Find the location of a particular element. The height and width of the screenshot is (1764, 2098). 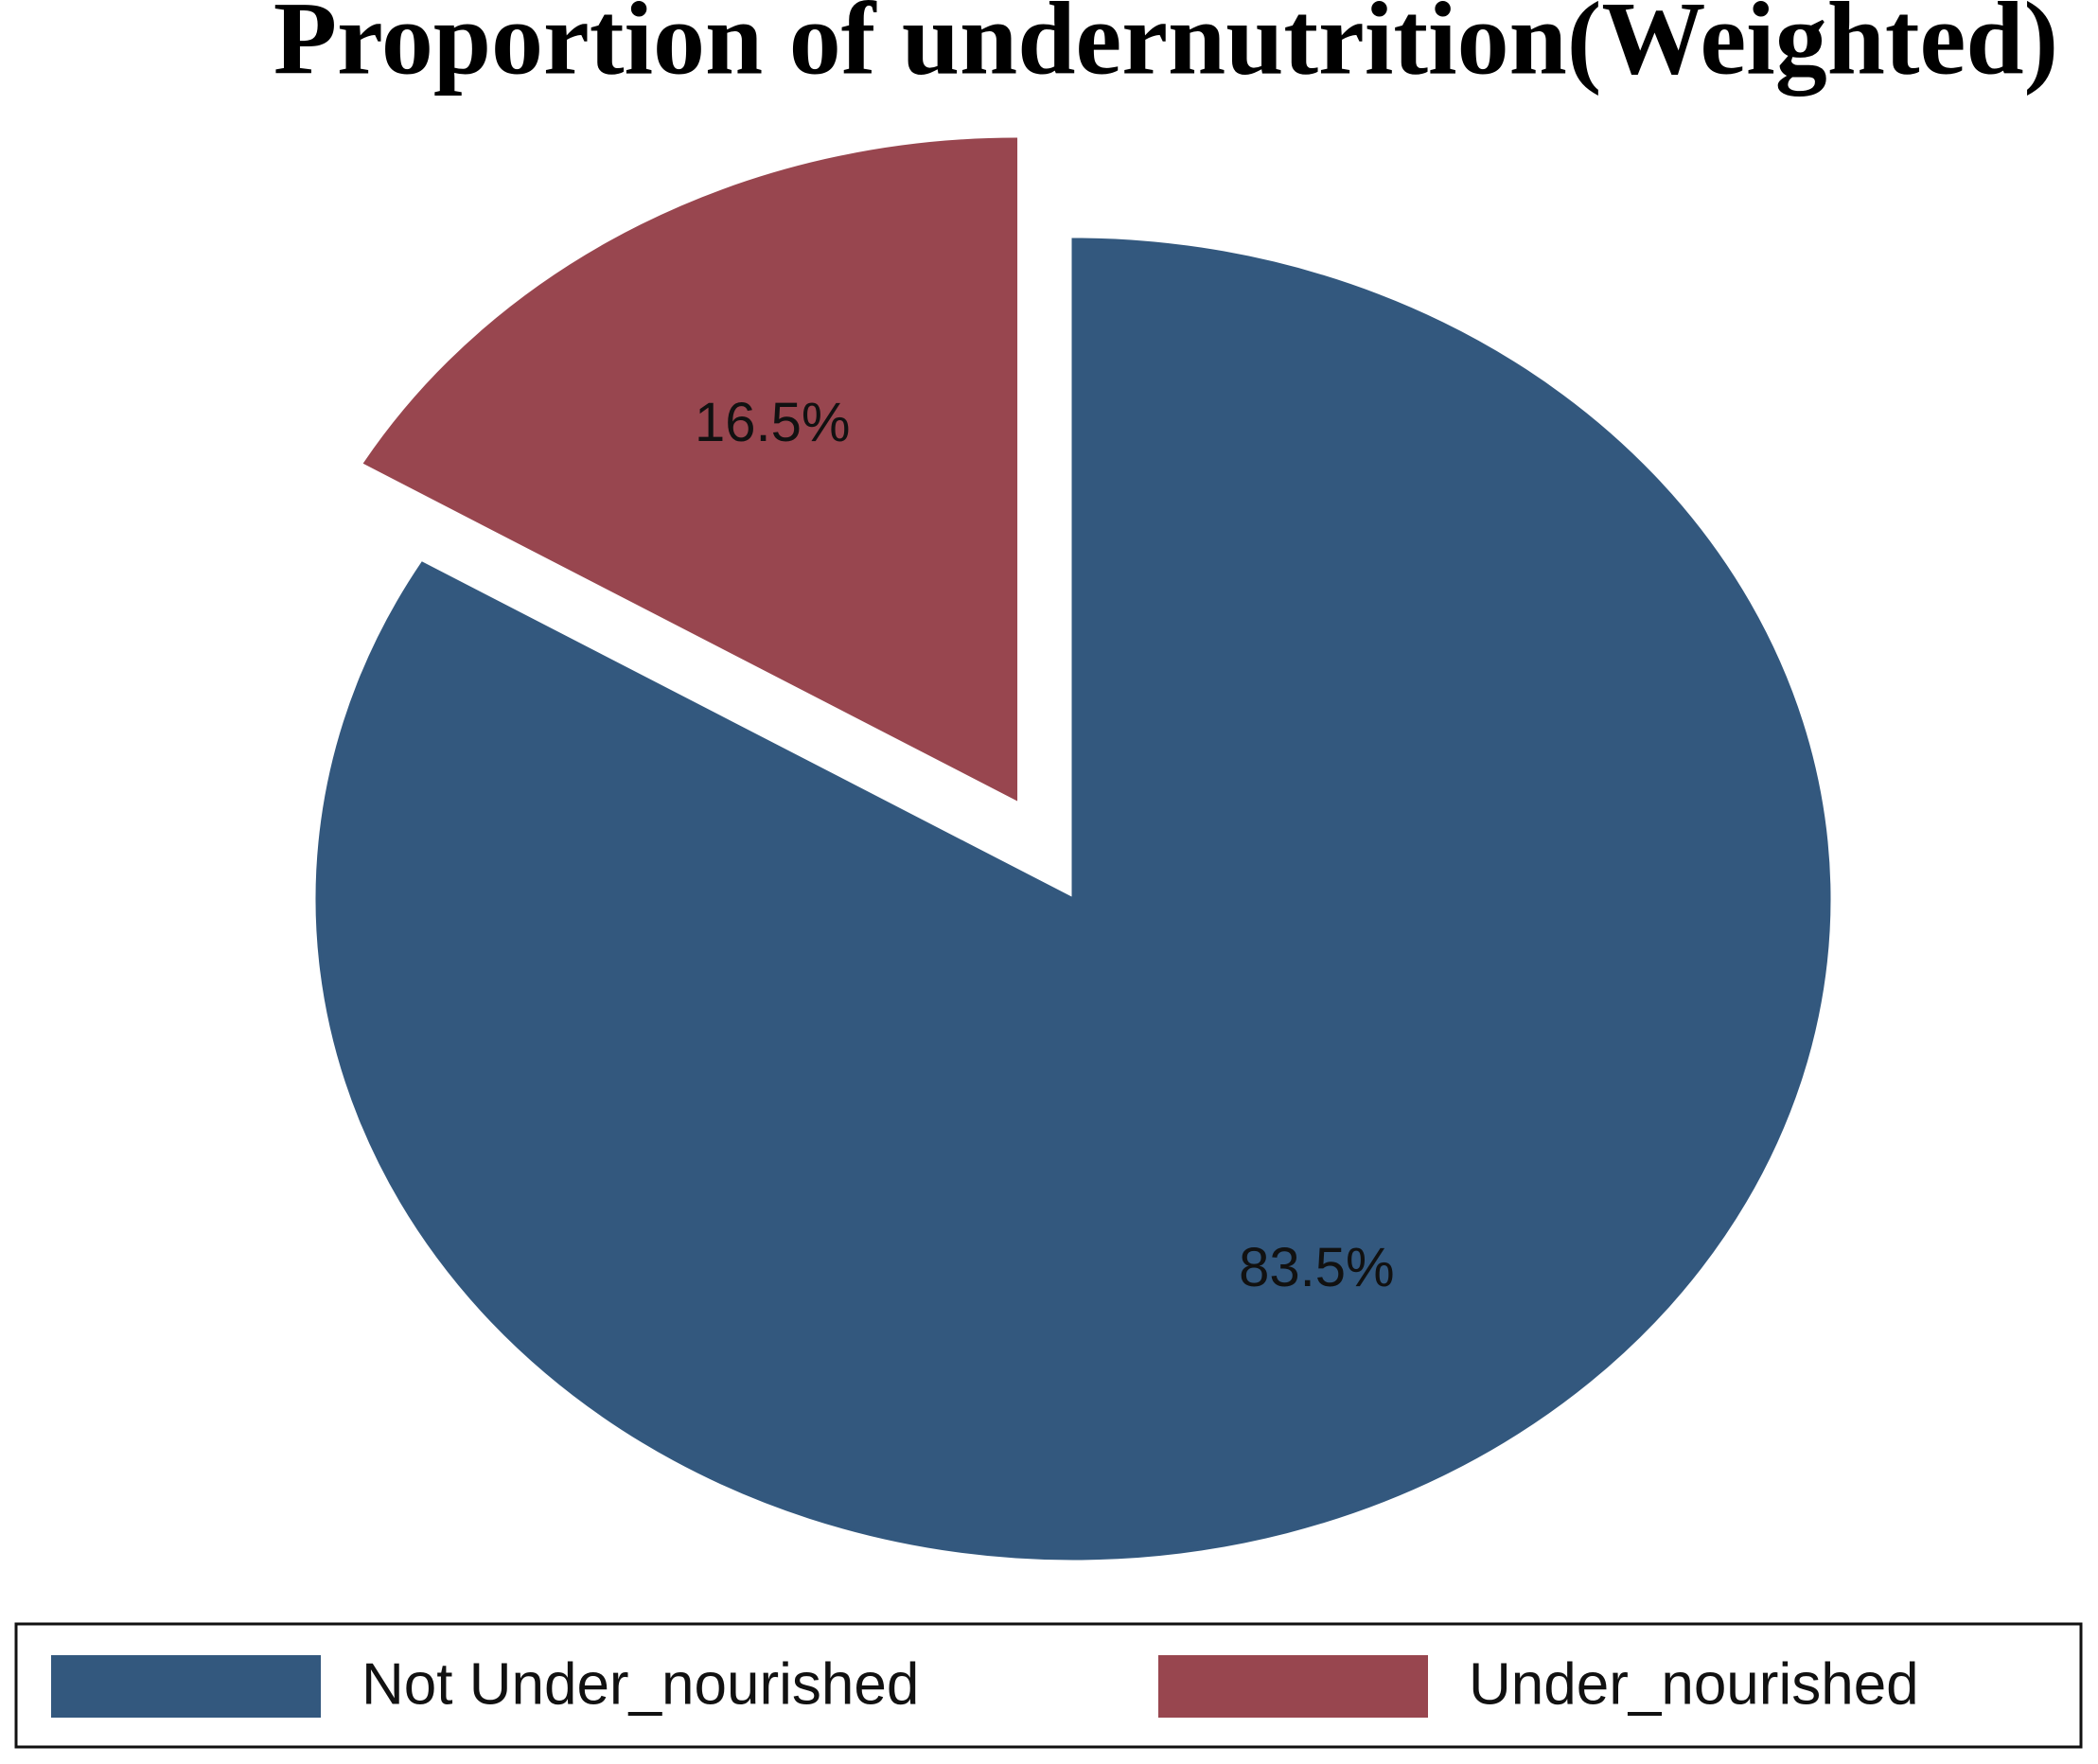

pie-slice is located at coordinates (690, 469).